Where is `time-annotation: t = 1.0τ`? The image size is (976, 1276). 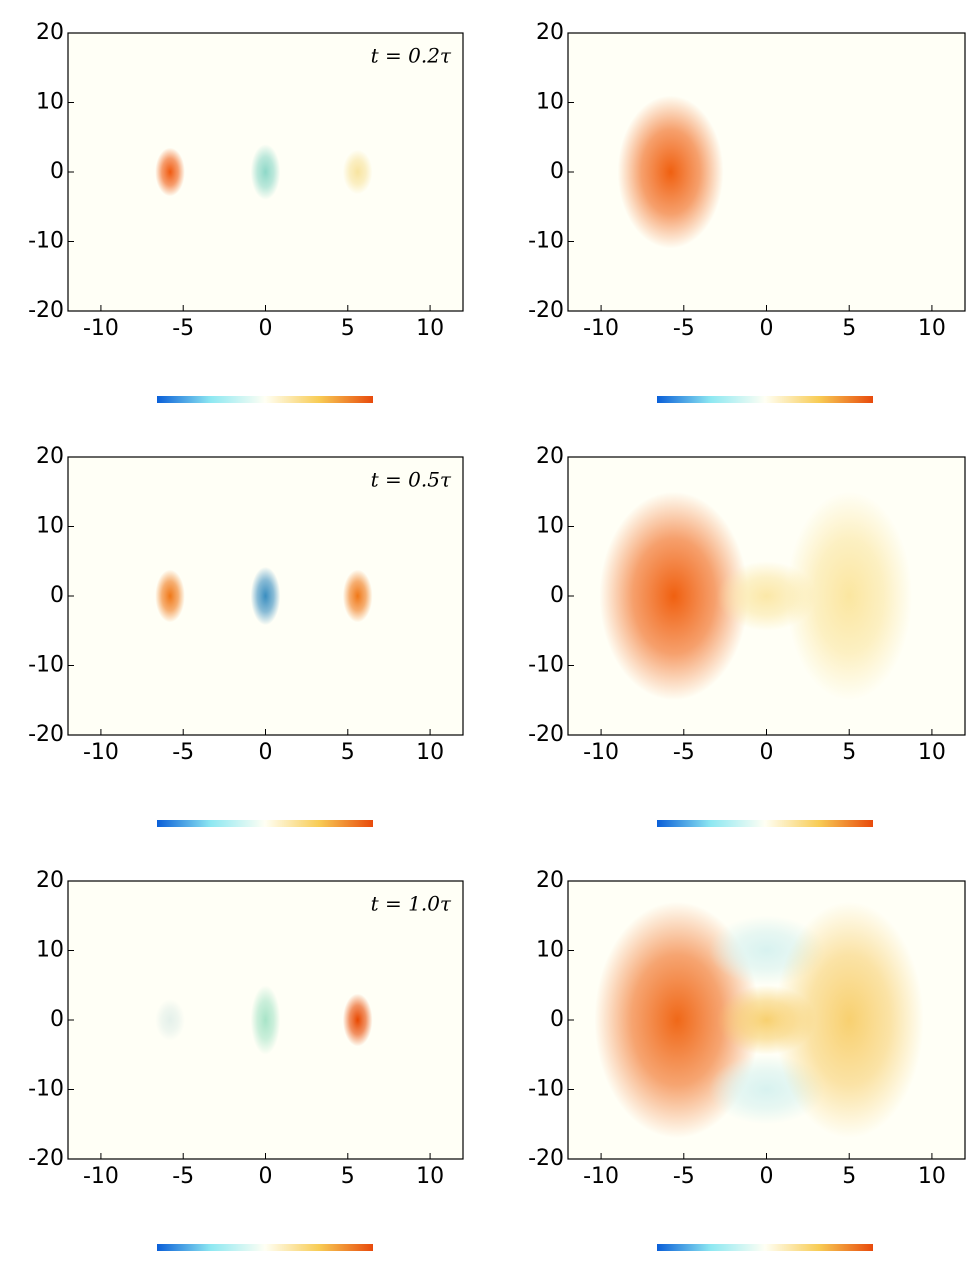 time-annotation: t = 1.0τ is located at coordinates (411, 904).